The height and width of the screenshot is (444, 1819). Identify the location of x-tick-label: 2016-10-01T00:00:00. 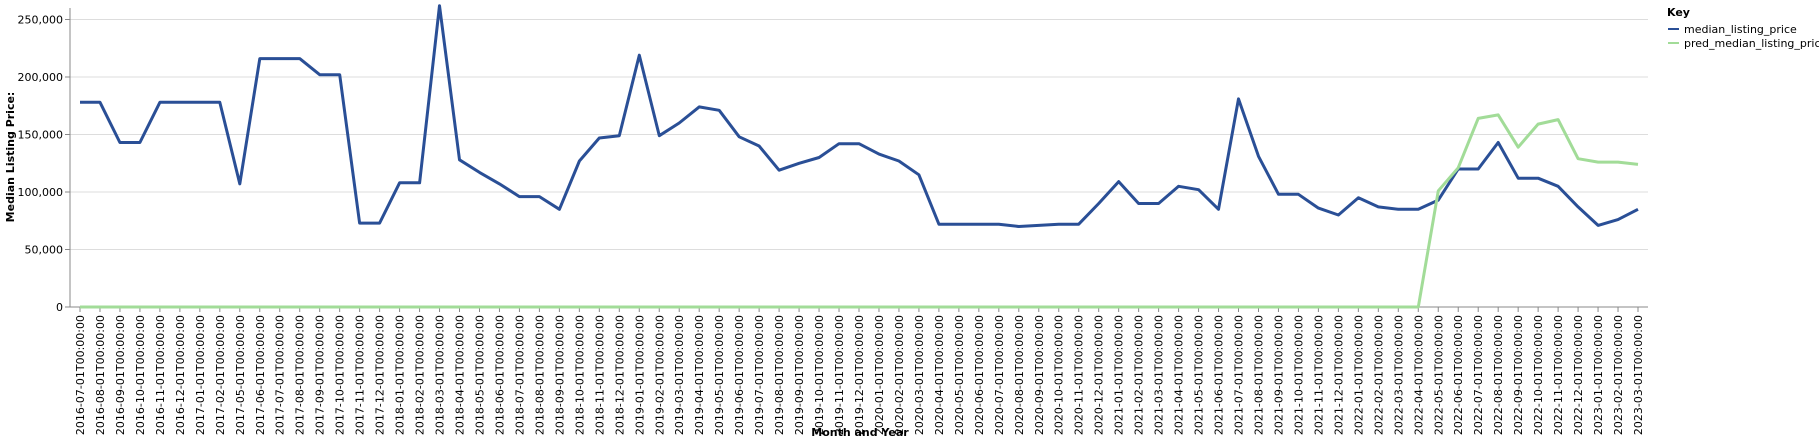
(140, 375).